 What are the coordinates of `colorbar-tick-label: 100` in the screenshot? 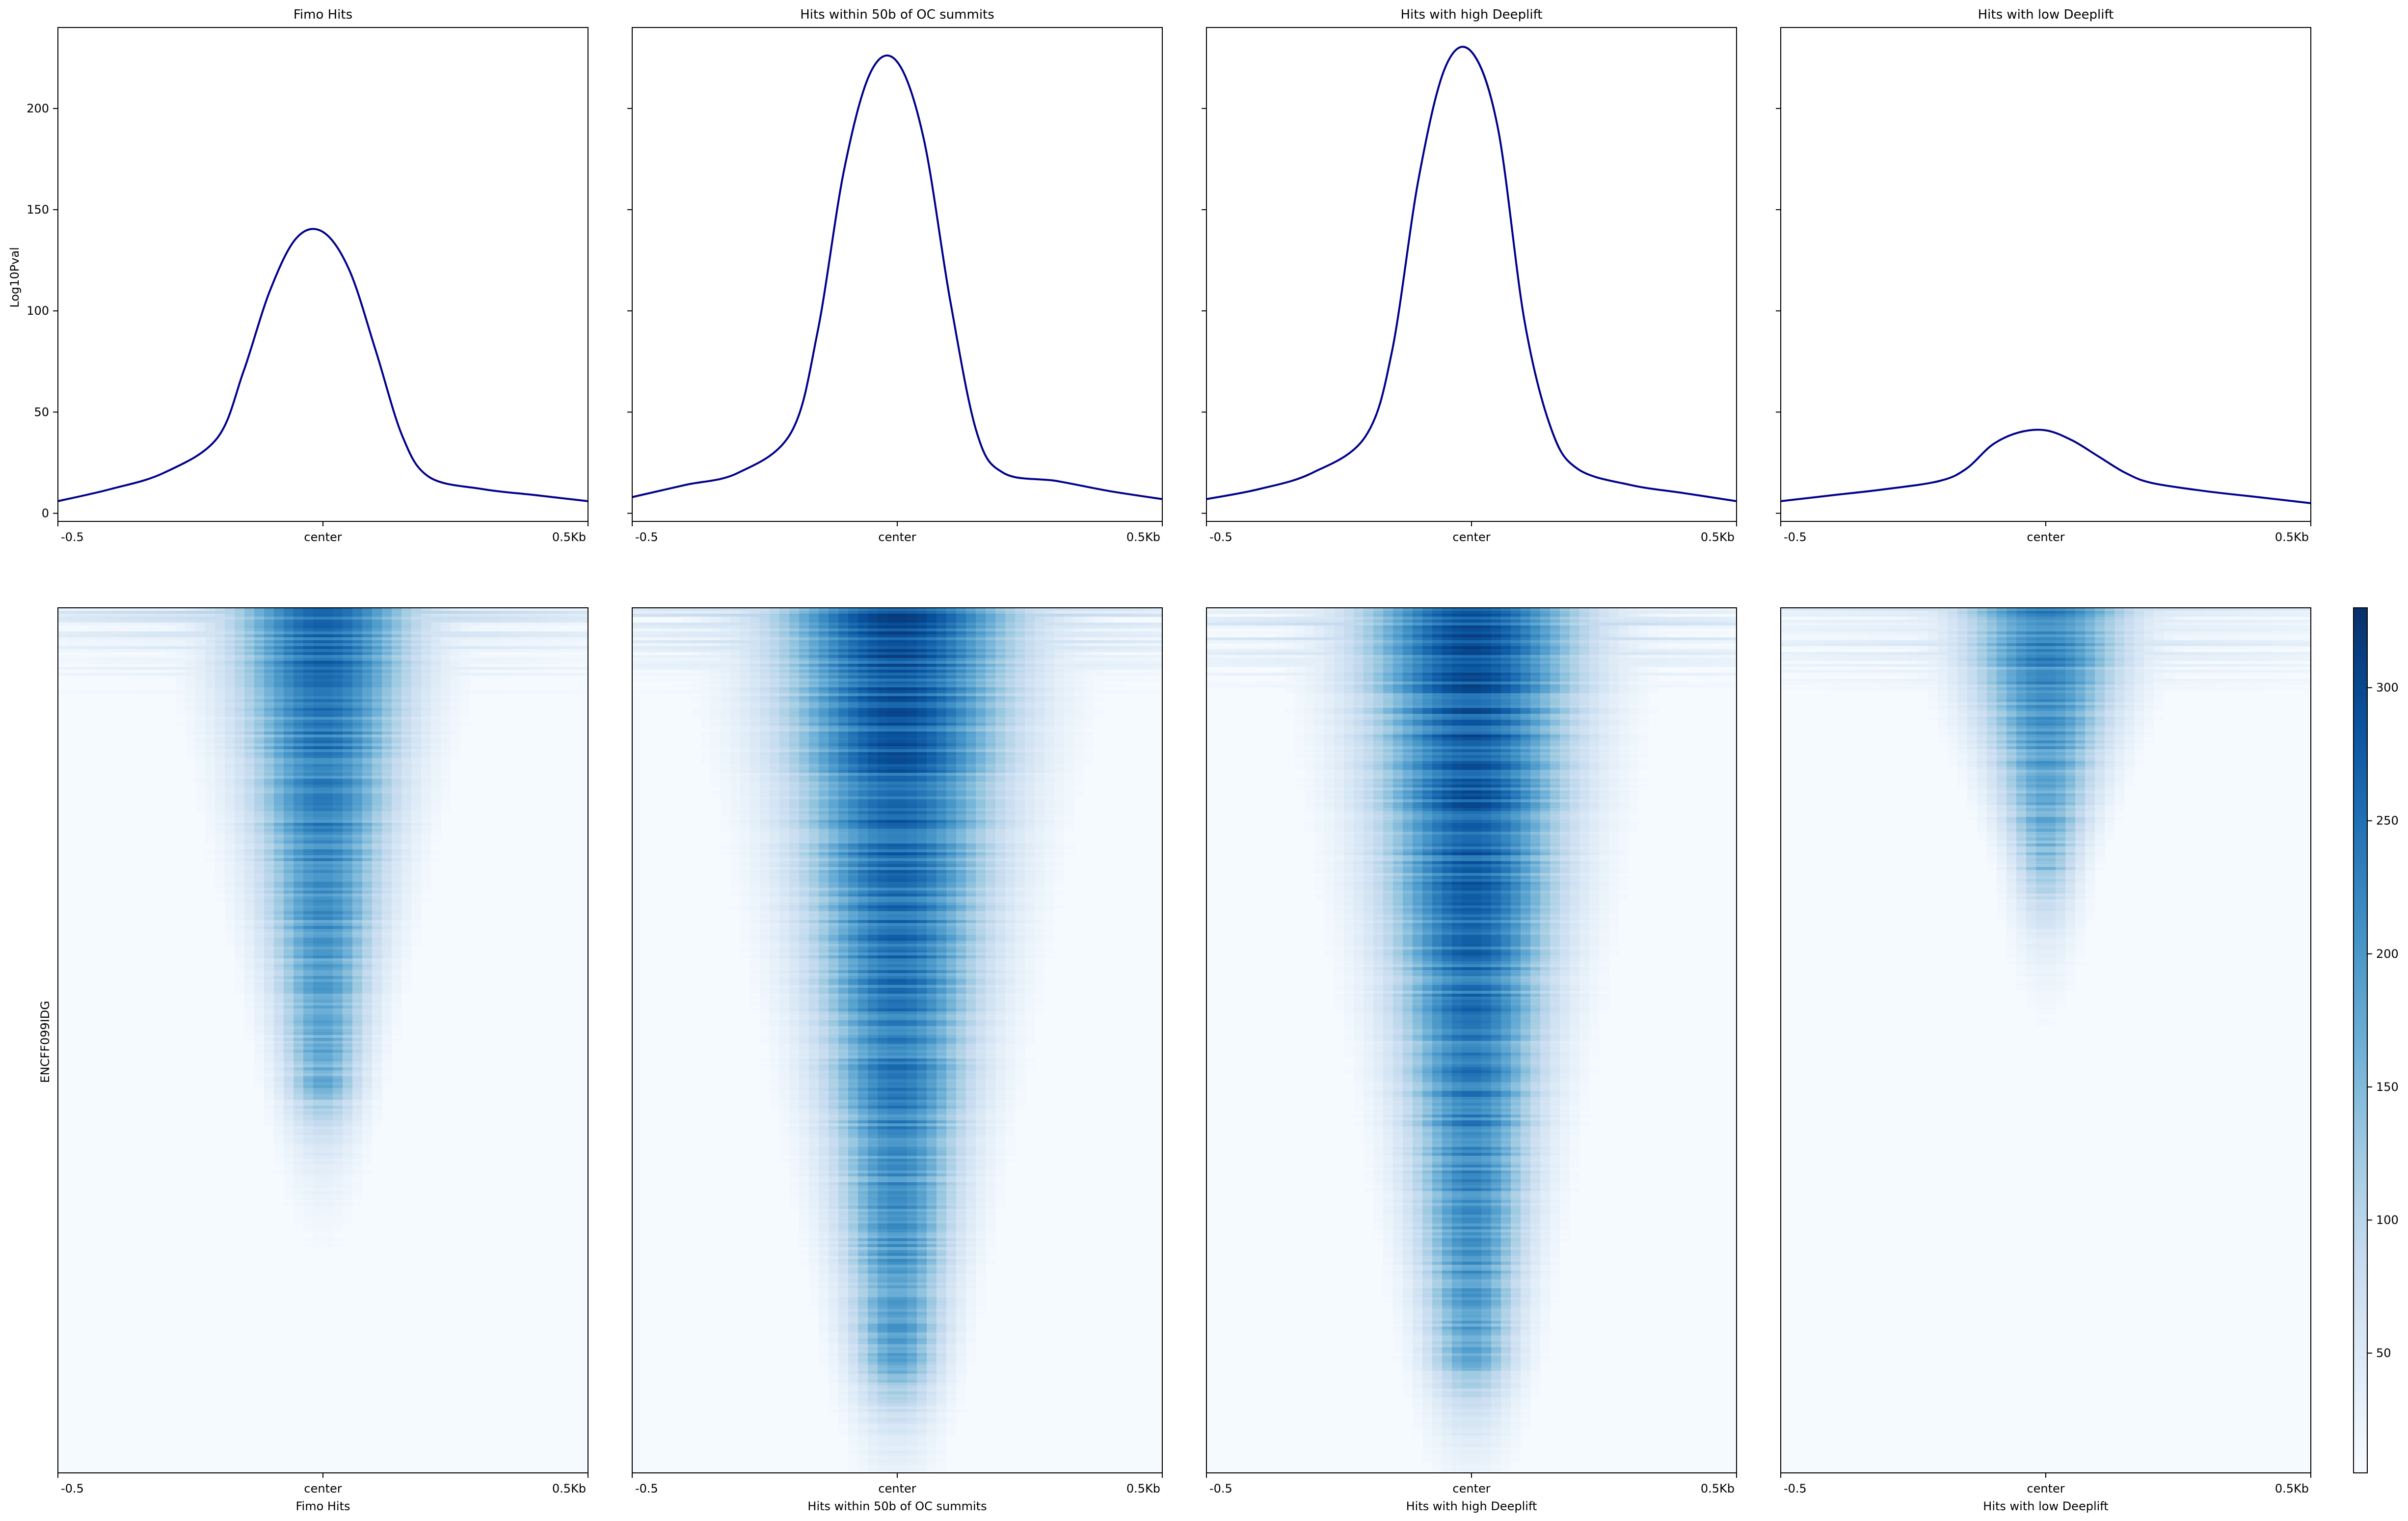 It's located at (2387, 1220).